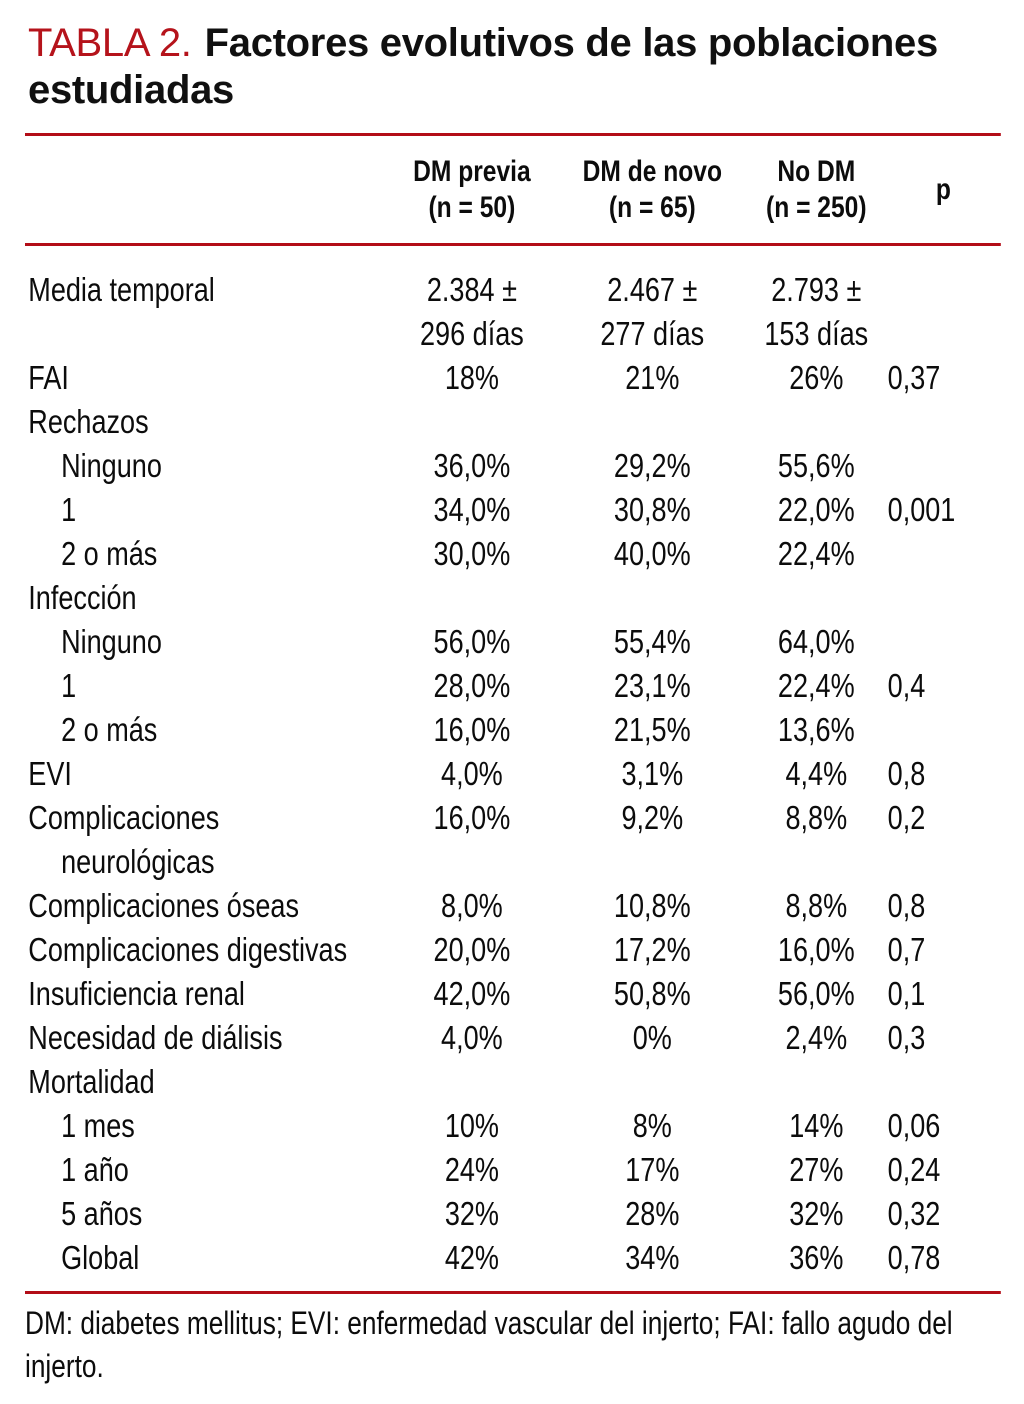 The width and height of the screenshot is (1024, 1404). What do you see at coordinates (205, 840) in the screenshot?
I see `row-label-cell: Complicaciones neurológicas` at bounding box center [205, 840].